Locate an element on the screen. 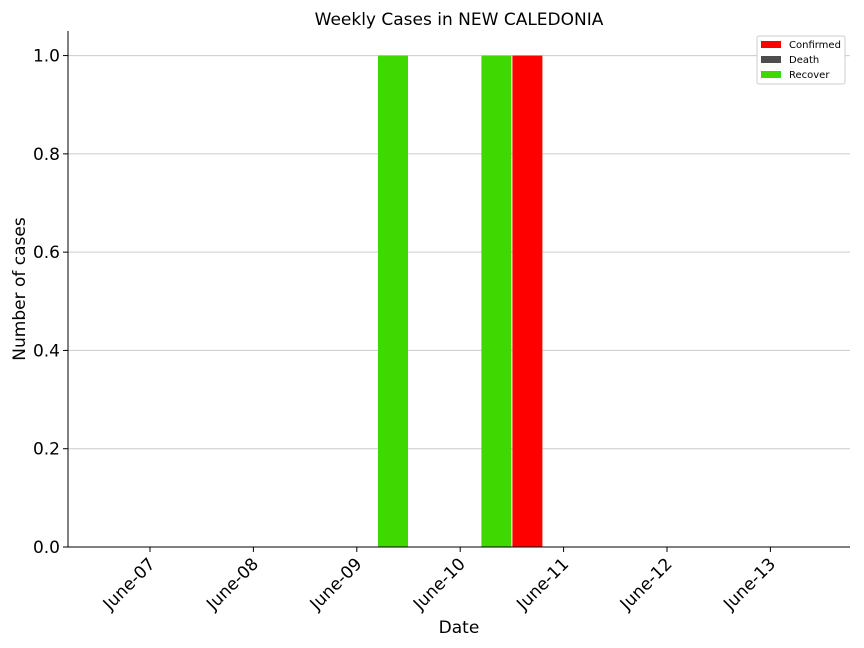  legend-label-death: Death is located at coordinates (804, 60).